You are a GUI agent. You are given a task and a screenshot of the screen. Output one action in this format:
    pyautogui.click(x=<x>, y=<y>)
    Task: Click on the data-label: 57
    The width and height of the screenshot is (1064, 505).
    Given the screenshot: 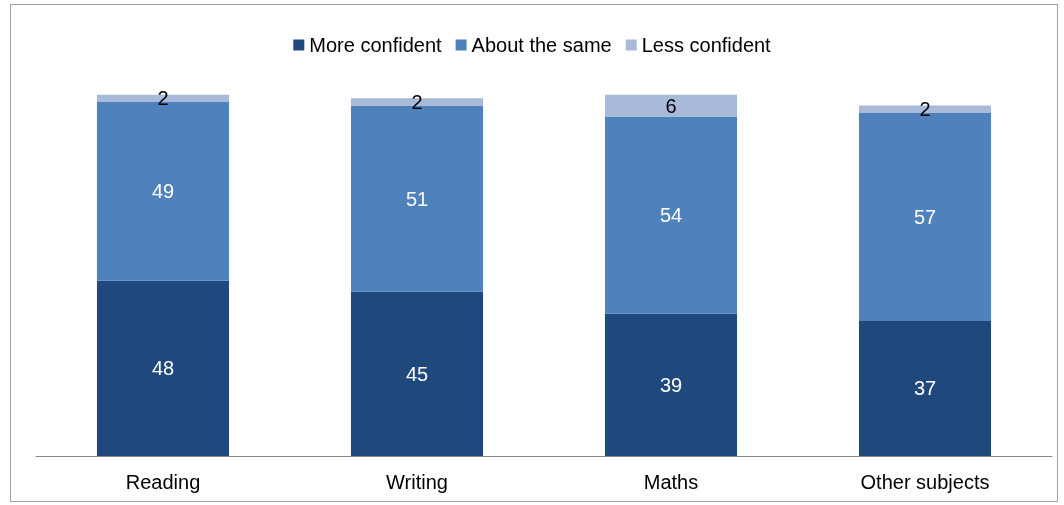 What is the action you would take?
    pyautogui.click(x=925, y=216)
    